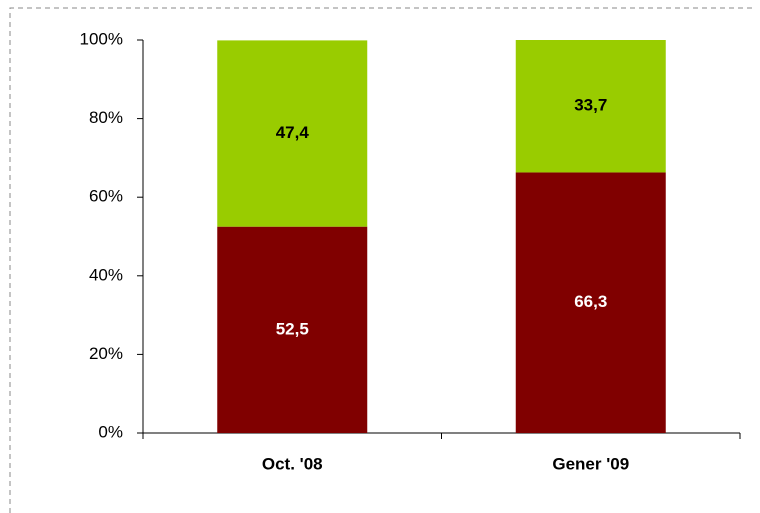  I want to click on y-tick-label: 100%, so click(101, 38).